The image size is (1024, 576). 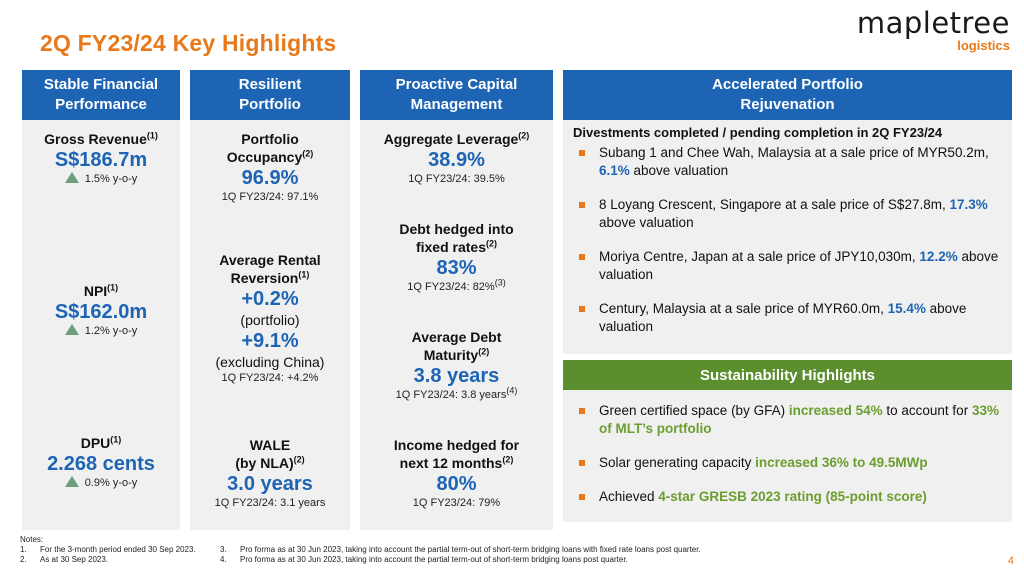 I want to click on leverage-value: 38.9%, so click(x=456, y=160).